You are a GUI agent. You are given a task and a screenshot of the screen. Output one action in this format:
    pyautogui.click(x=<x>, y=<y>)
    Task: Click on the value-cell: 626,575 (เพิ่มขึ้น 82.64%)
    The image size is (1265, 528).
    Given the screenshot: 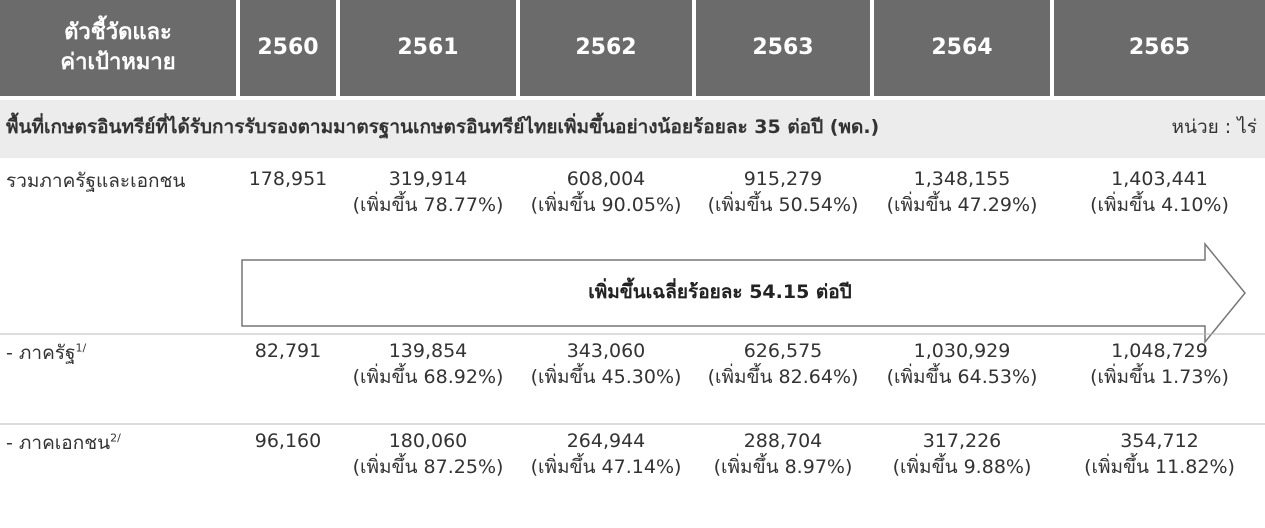 What is the action you would take?
    pyautogui.click(x=783, y=364)
    